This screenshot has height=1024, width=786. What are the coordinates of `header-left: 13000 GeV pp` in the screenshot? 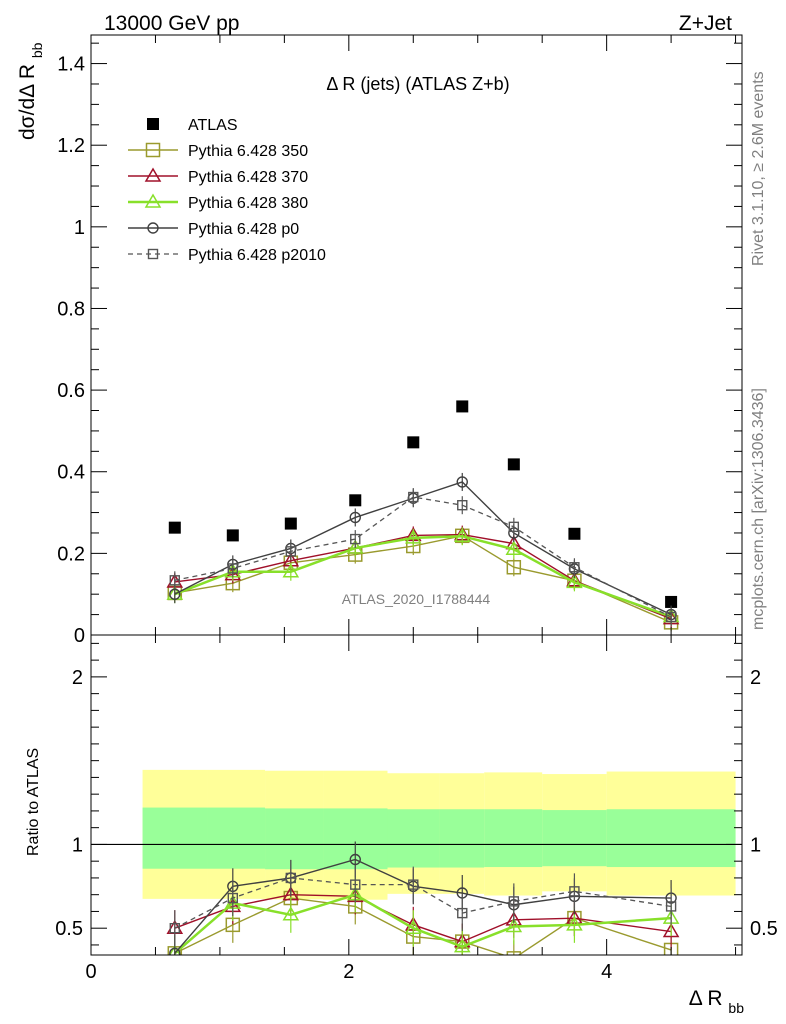 It's located at (171, 23).